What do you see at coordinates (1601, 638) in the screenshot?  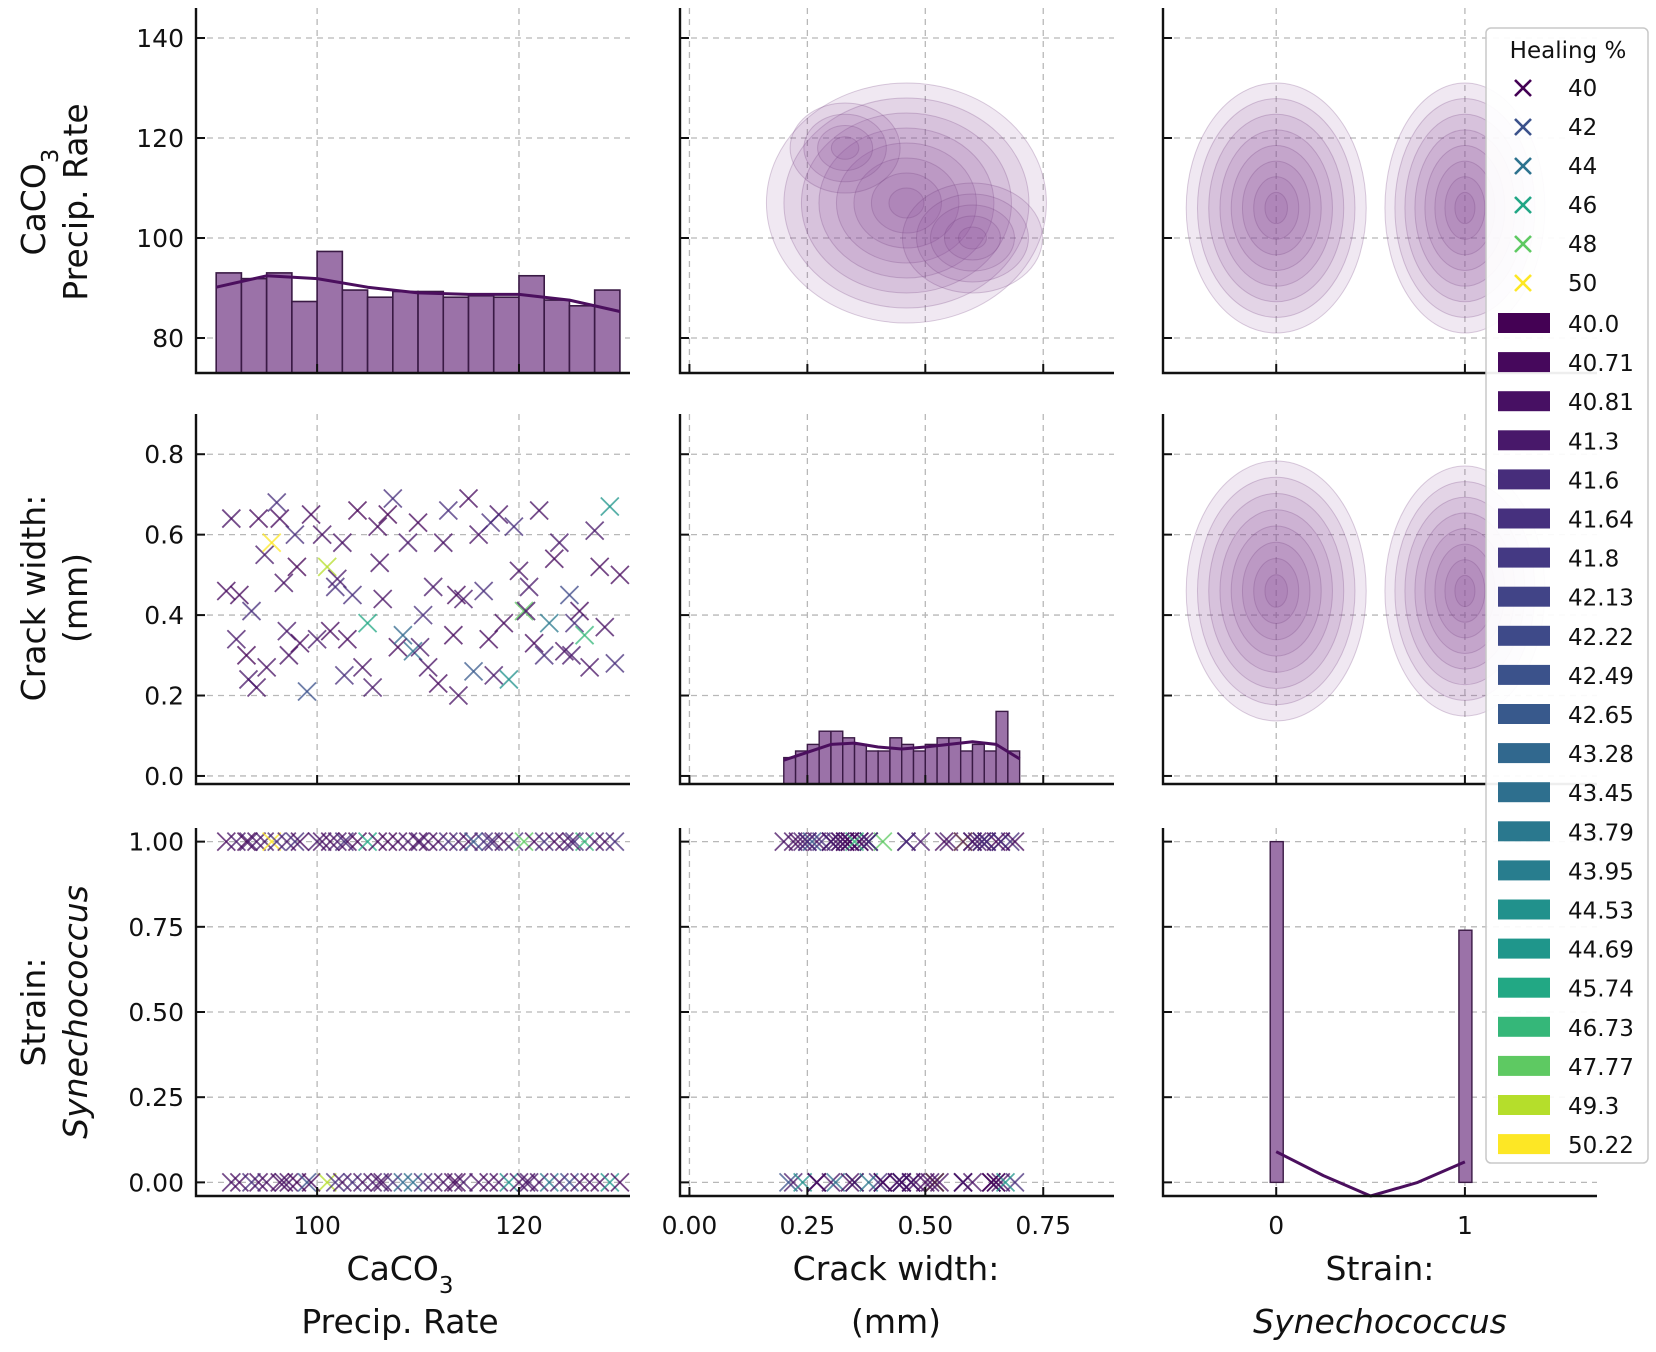 I see `legend-label: 42.22` at bounding box center [1601, 638].